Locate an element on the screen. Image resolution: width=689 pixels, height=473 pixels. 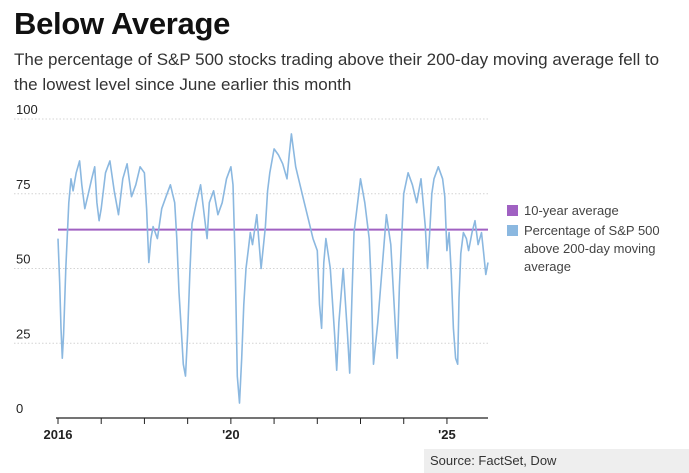
legend-swatch-average is located at coordinates (512, 210).